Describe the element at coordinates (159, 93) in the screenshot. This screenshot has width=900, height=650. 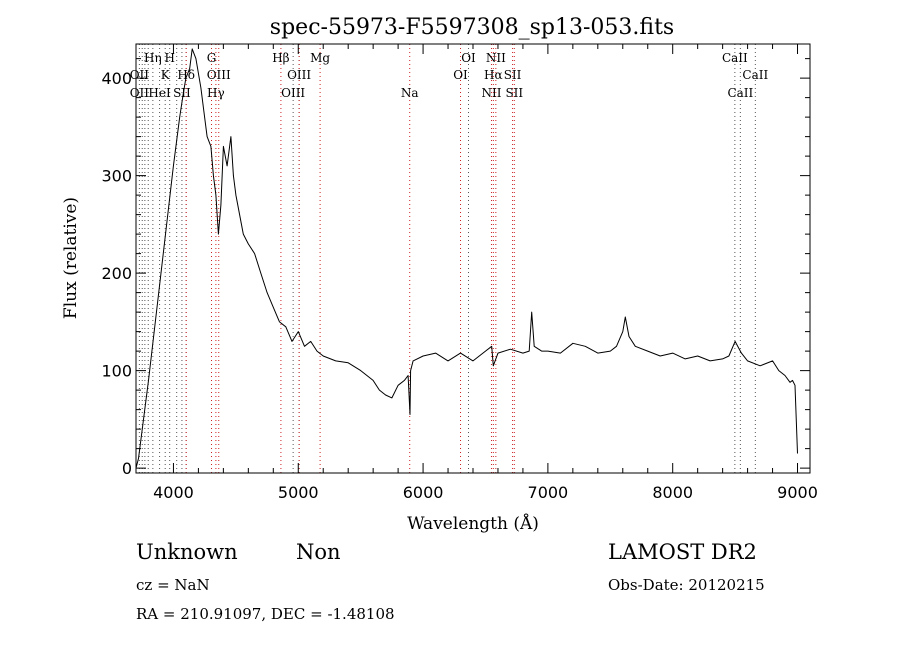
I see `line-label-6: HeI` at that location.